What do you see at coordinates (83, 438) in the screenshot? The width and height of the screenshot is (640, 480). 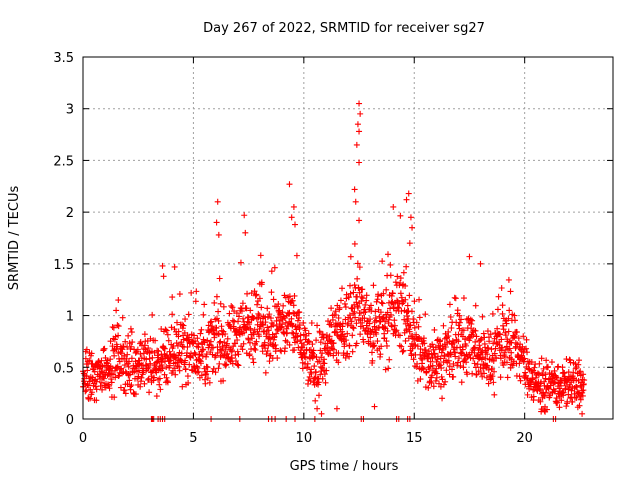 I see `x-tick-label: 0` at bounding box center [83, 438].